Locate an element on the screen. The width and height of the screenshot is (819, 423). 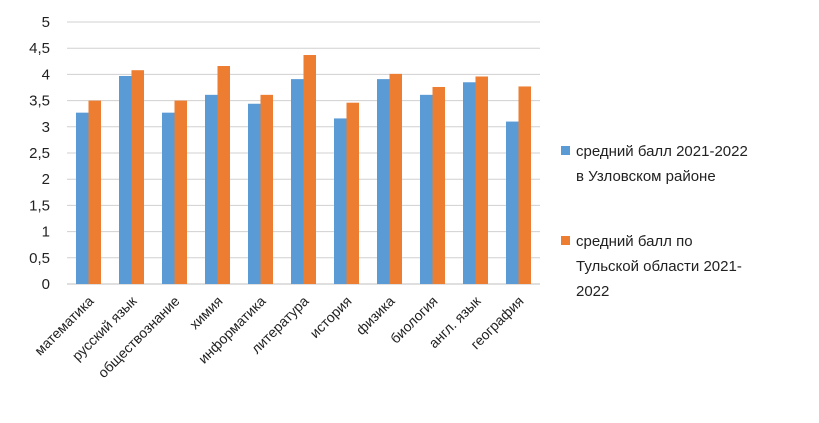
y-tick-label: 3 is located at coordinates (46, 127).